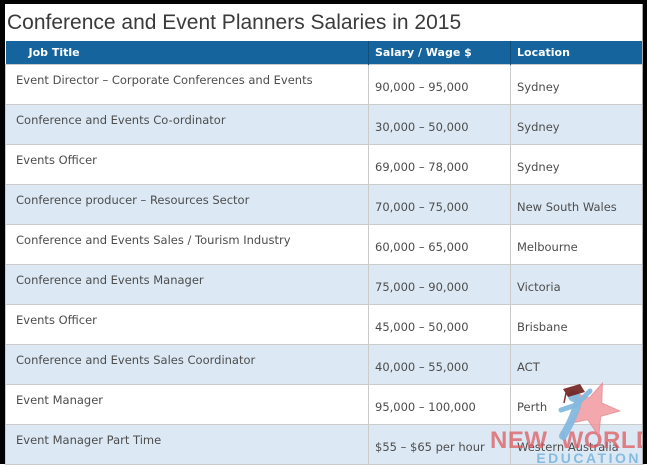 The image size is (647, 467). What do you see at coordinates (439, 284) in the screenshot?
I see `cell-salary: 75,000 – 90,000` at bounding box center [439, 284].